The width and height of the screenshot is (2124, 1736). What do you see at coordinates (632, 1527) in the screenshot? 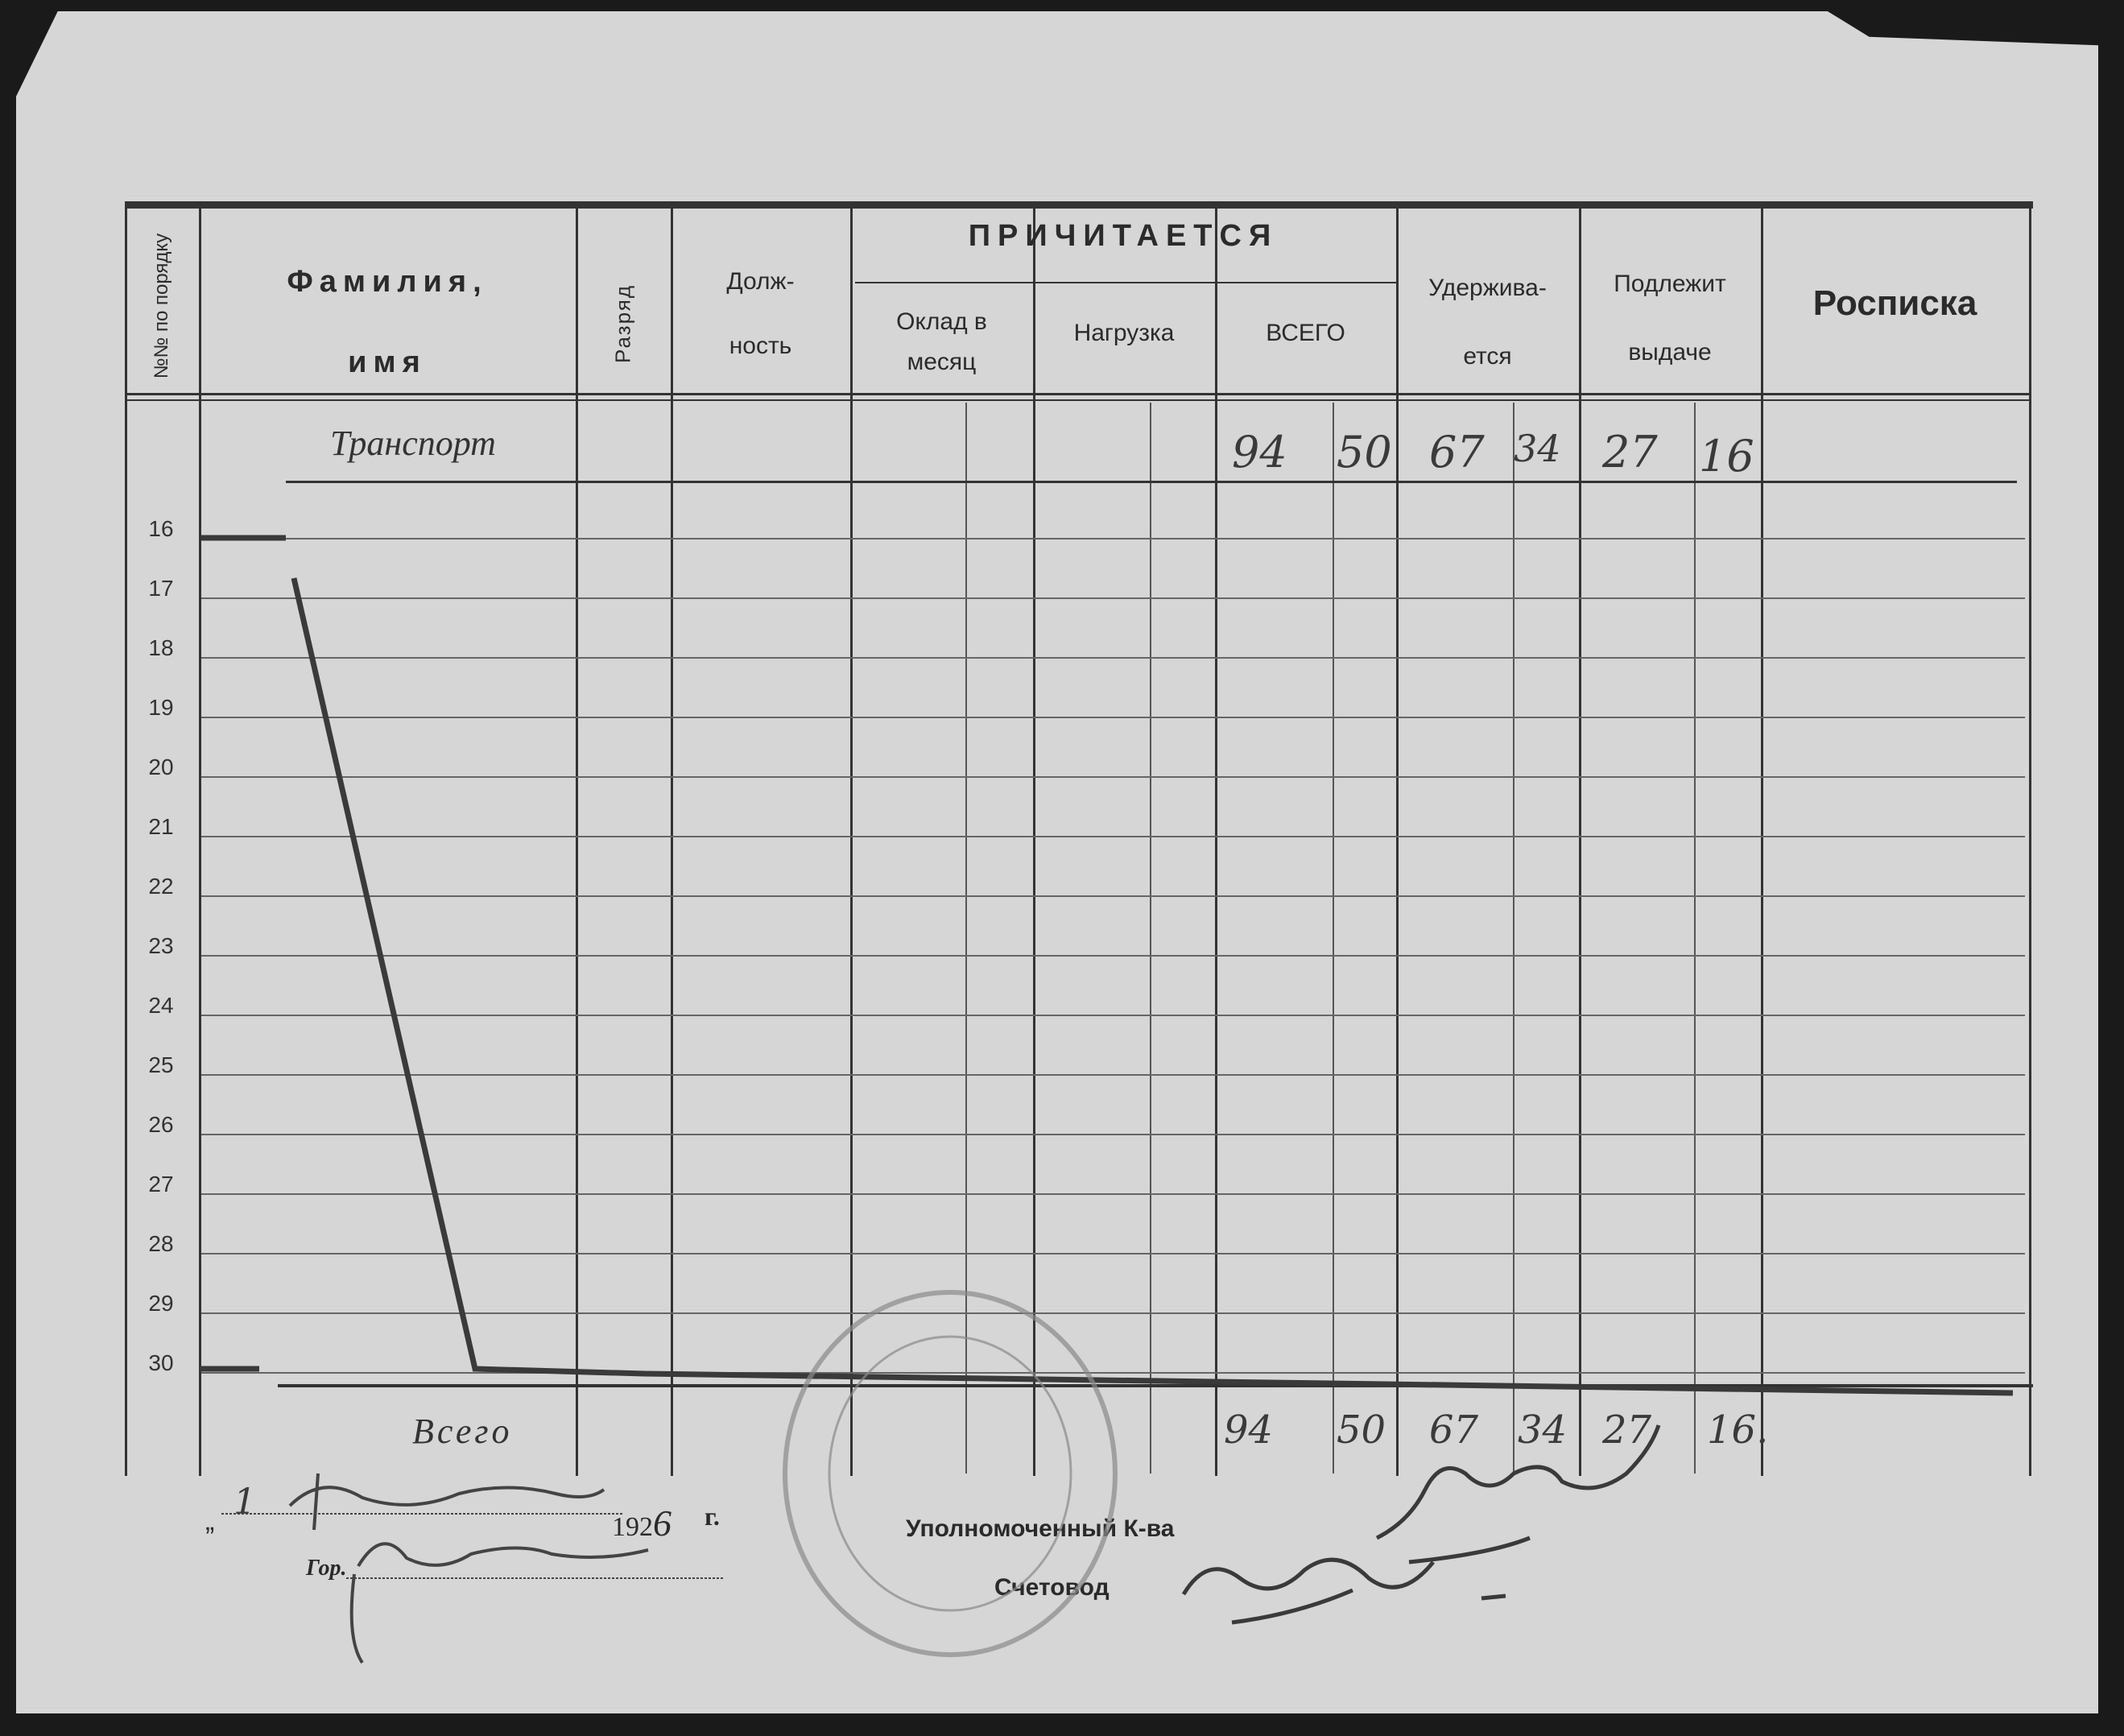
I see `year-prefix: 192` at bounding box center [632, 1527].